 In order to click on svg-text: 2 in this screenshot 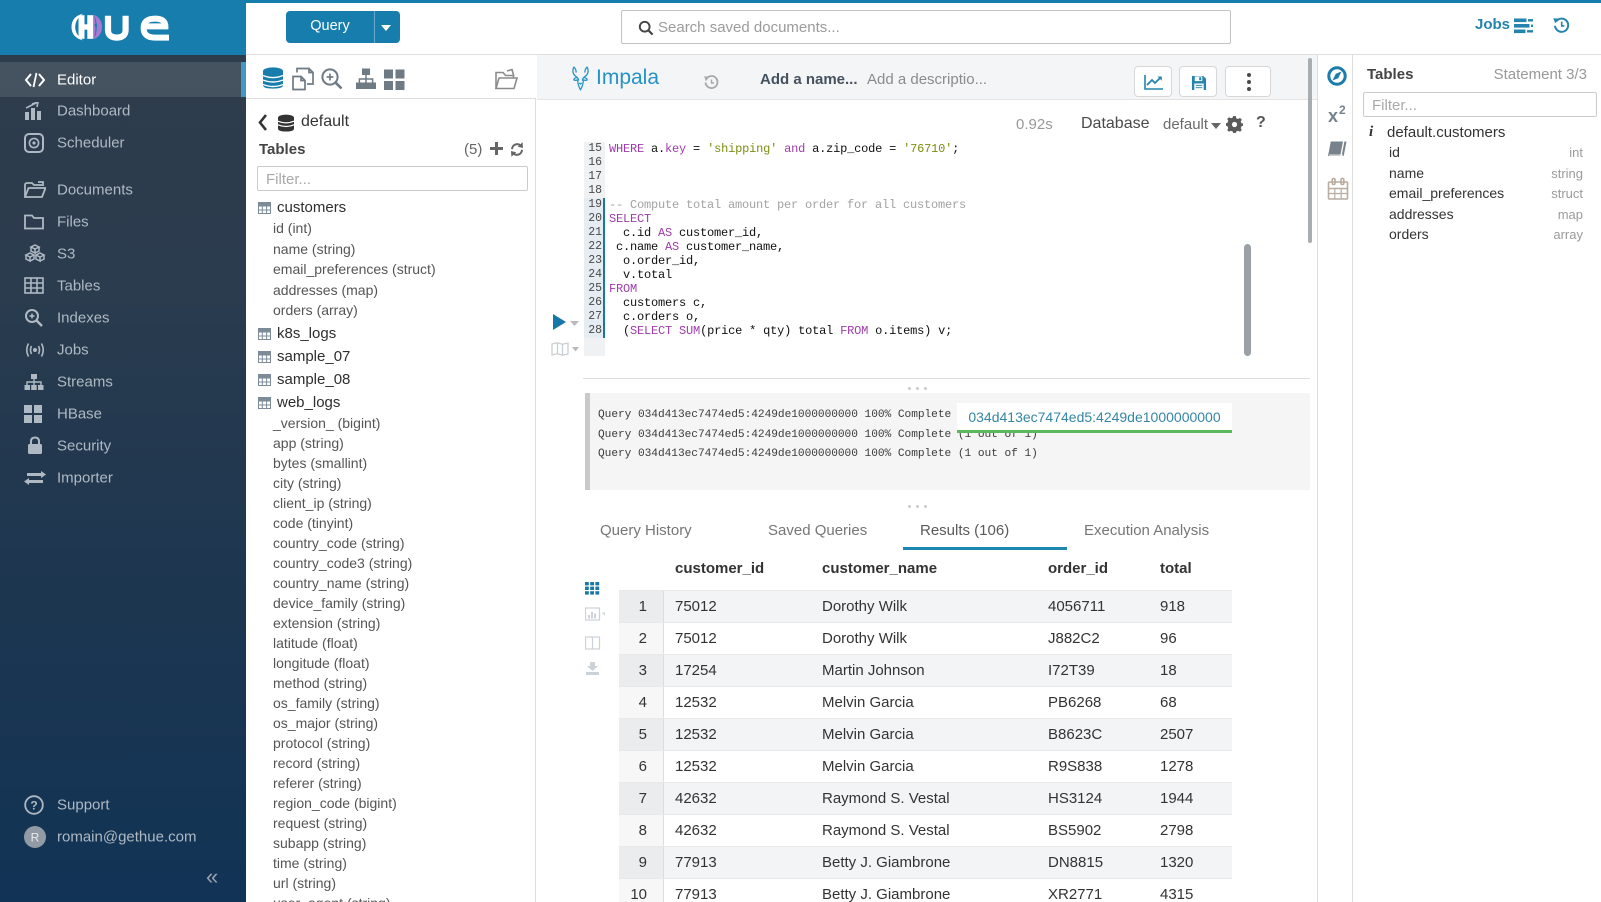, I will do `click(1342, 110)`.